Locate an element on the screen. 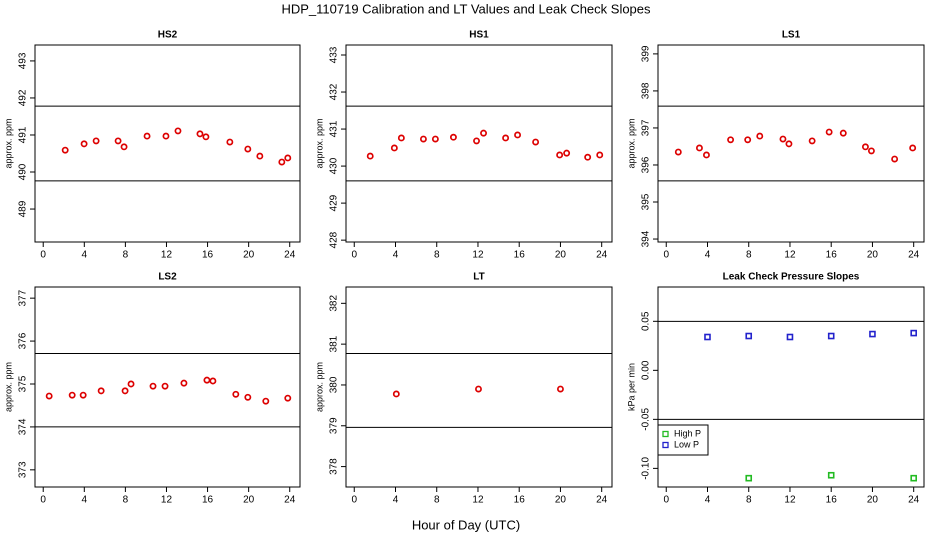 Image resolution: width=936 pixels, height=540 pixels. y-tick-label: 374 is located at coordinates (23, 426).